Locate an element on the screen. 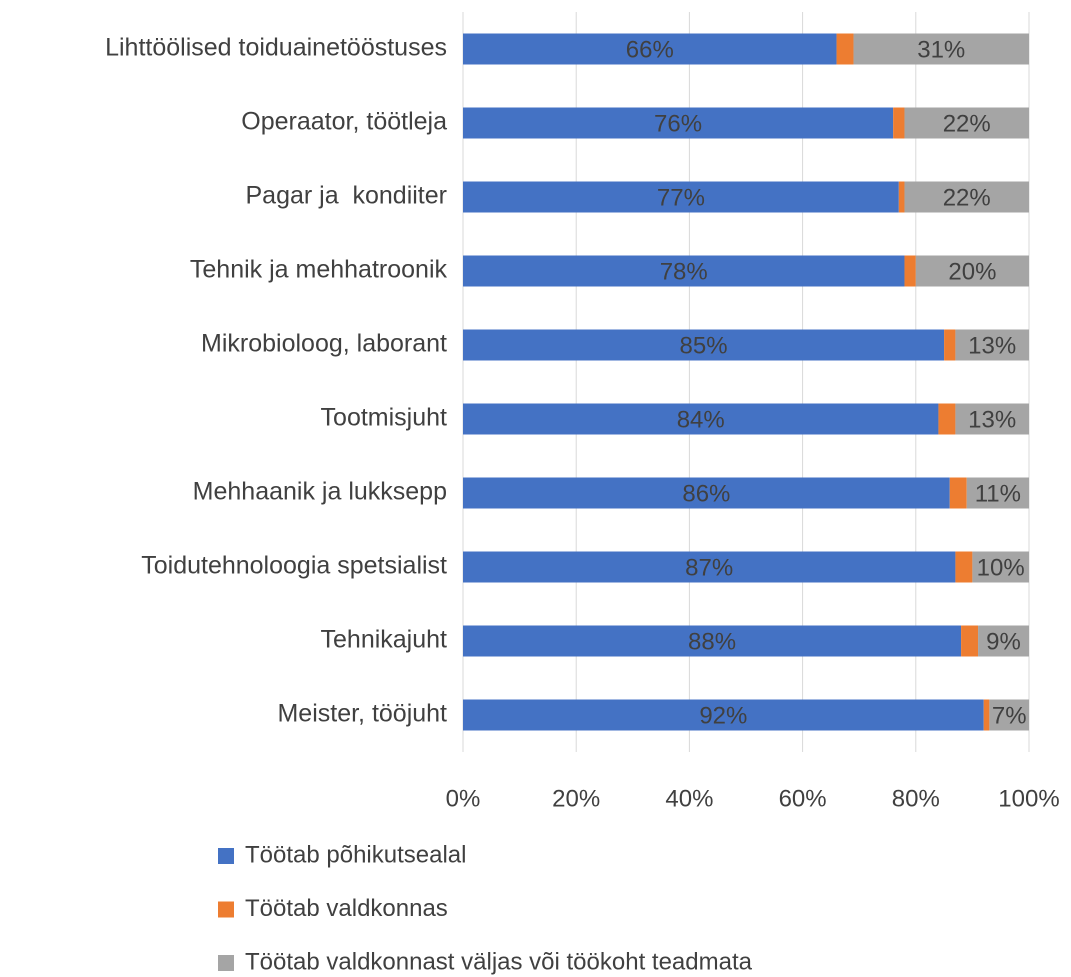  y-tick-label: Mikrobioloog, laborant is located at coordinates (324, 344).